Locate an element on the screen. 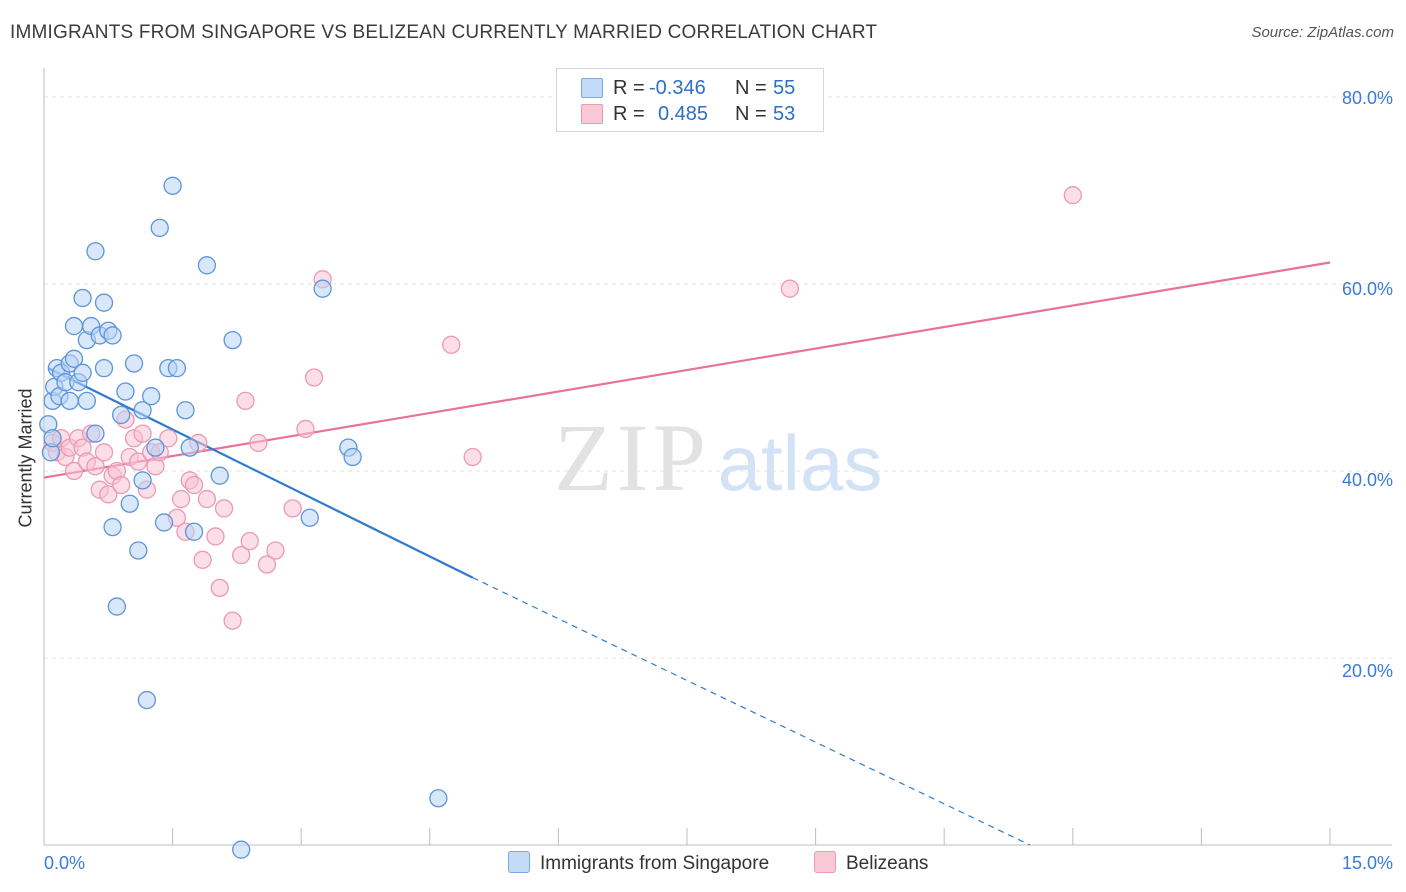 The height and width of the screenshot is (892, 1406). y-tick-labels: 80.0% 60.0% 40.0% 20.0% is located at coordinates (1367, 384).